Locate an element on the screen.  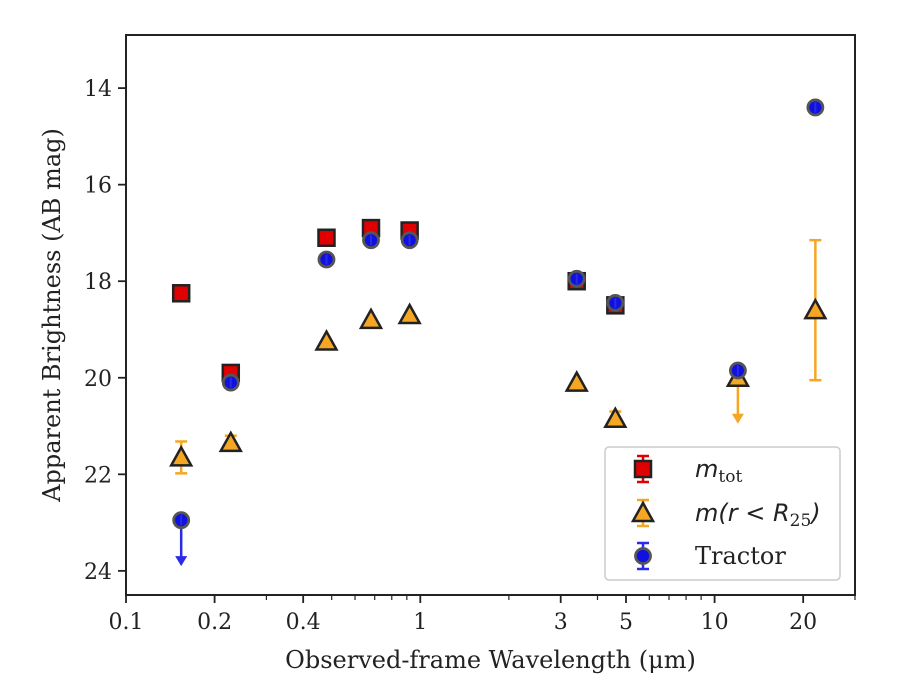
legend-label-sub: tot is located at coordinates (730, 477).